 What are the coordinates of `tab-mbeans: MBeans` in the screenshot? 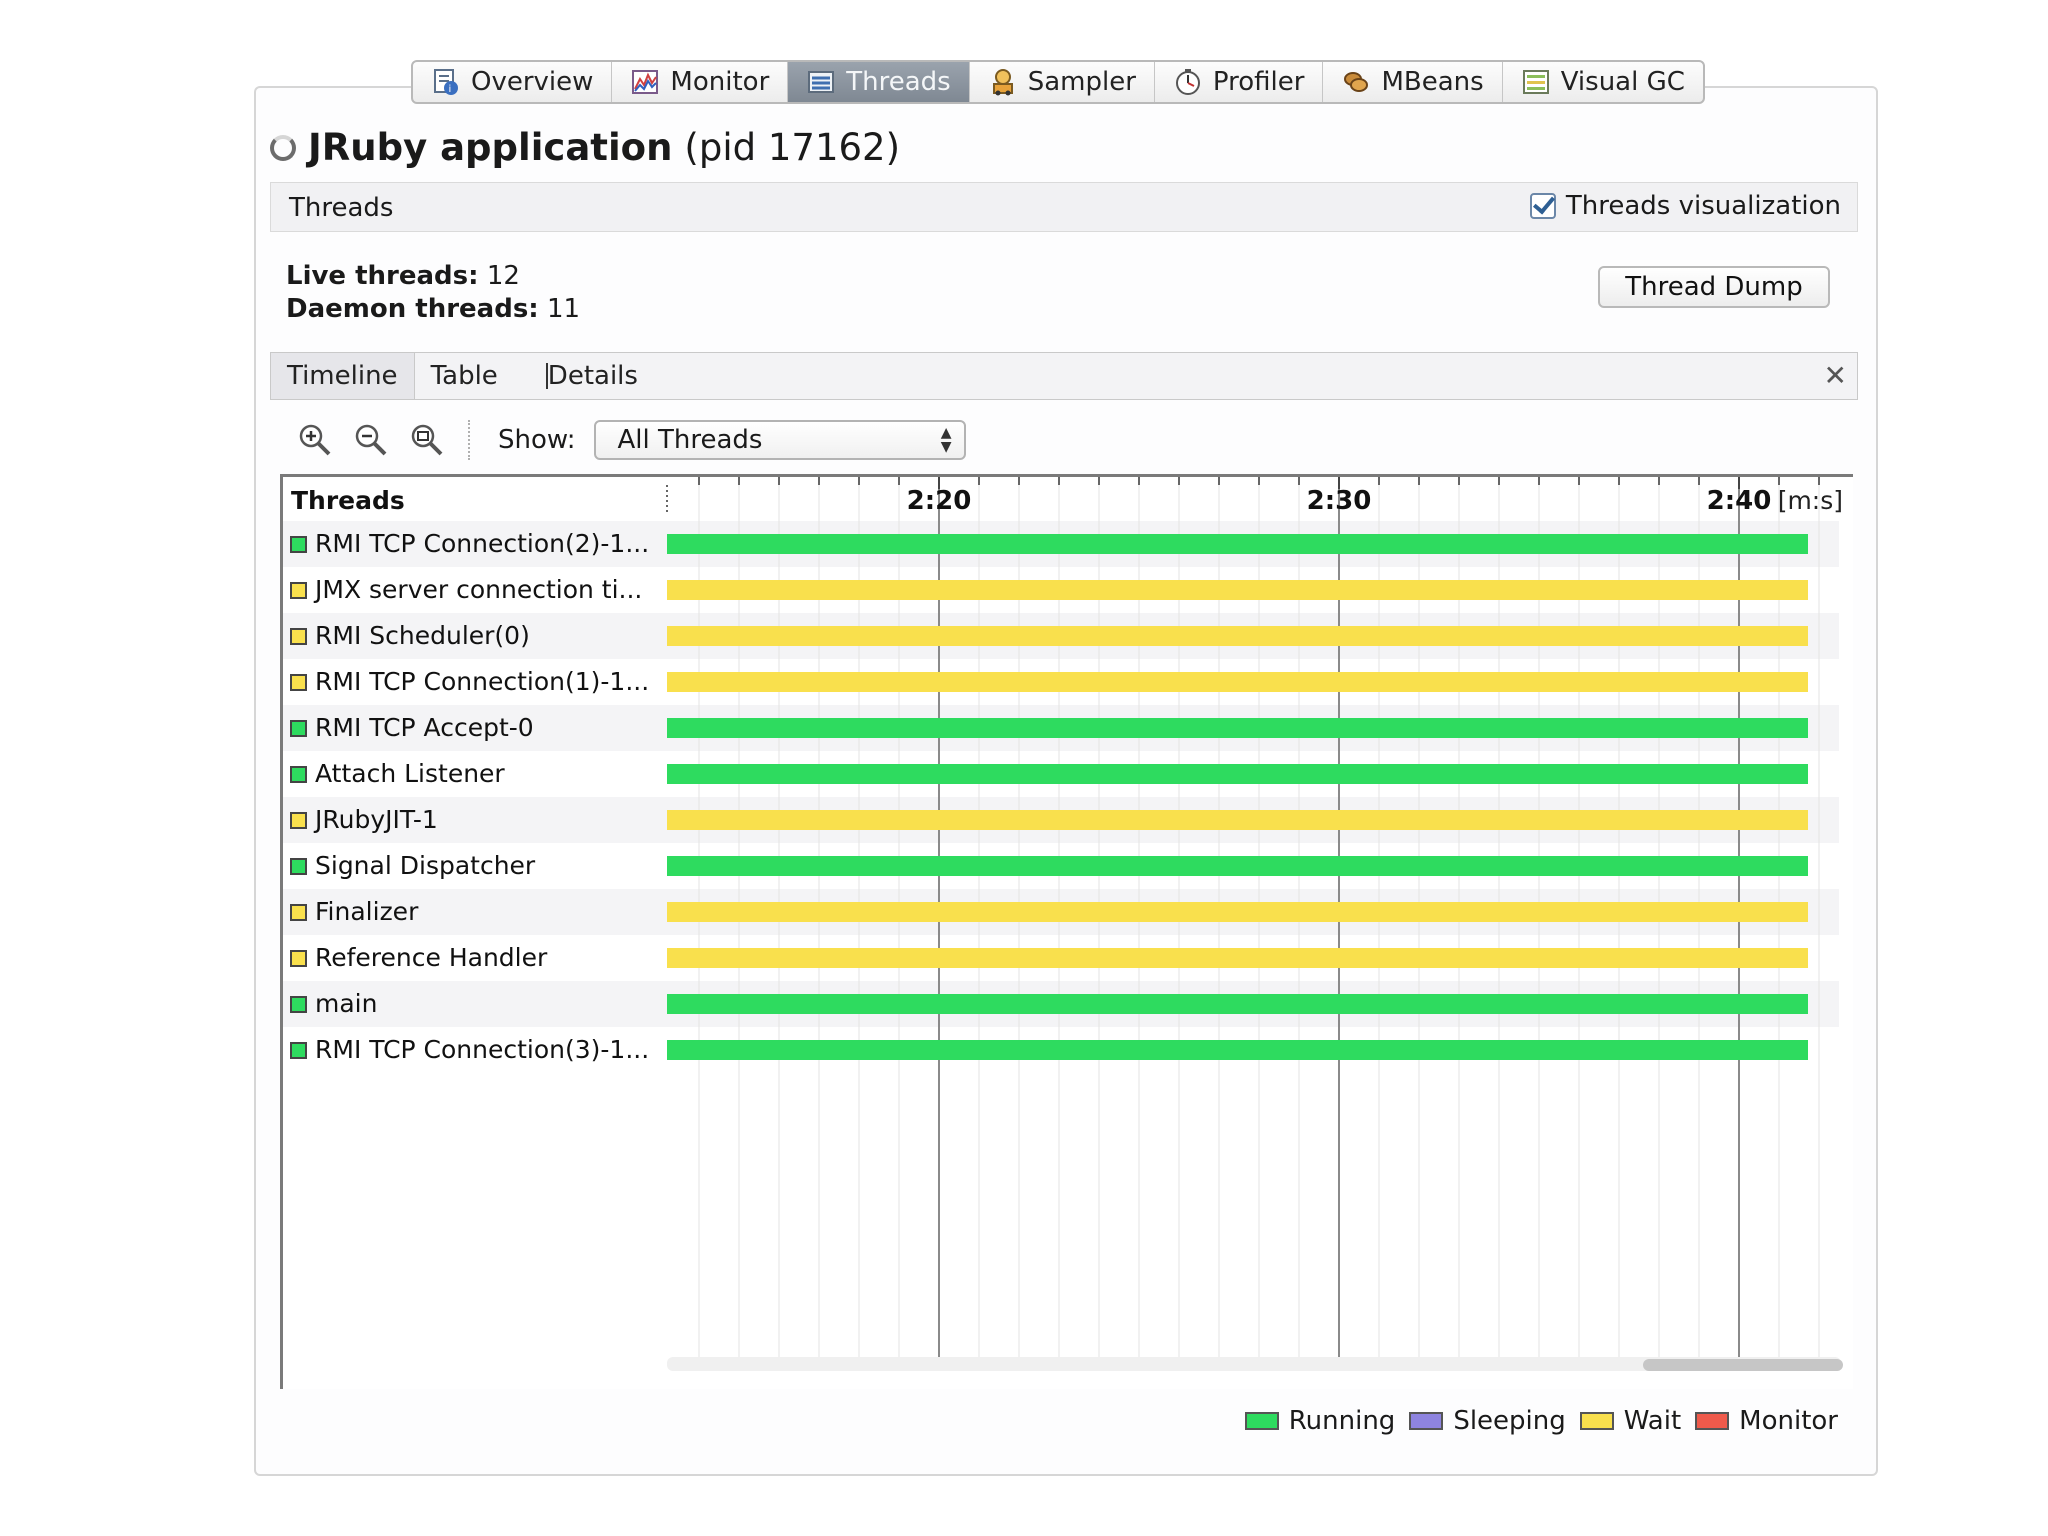 It's located at (1413, 82).